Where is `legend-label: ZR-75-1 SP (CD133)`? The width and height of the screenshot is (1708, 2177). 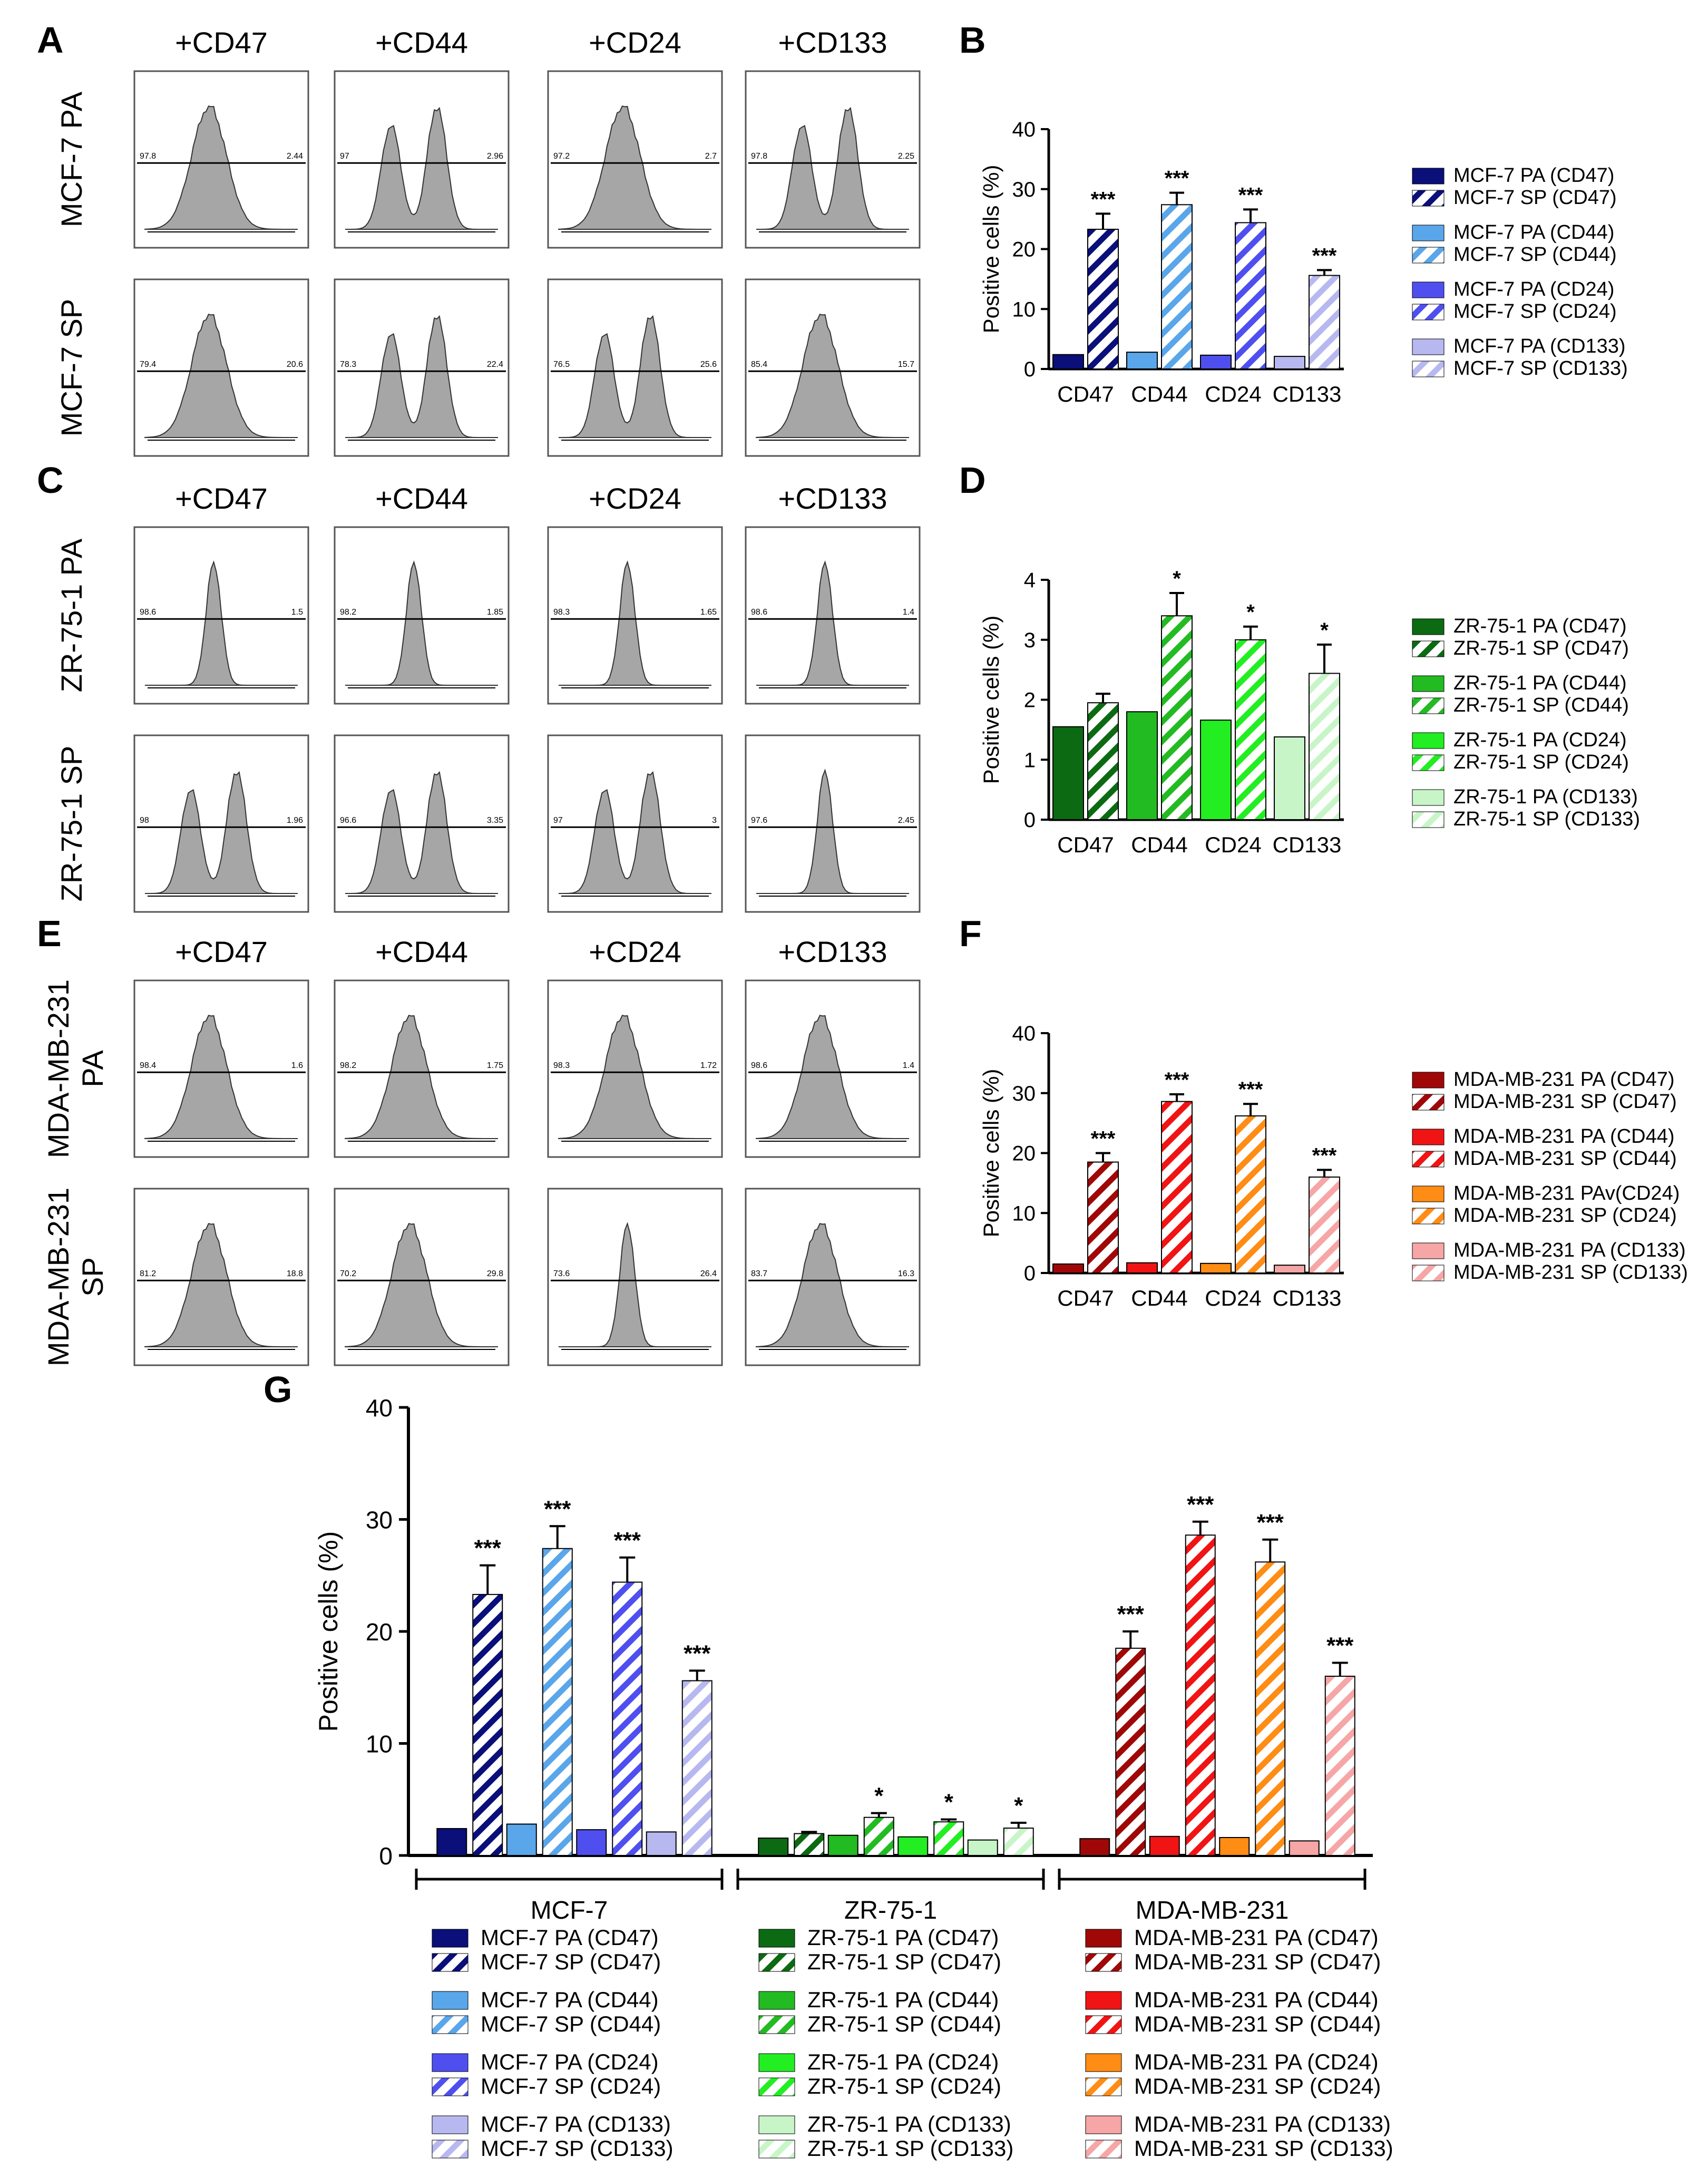
legend-label: ZR-75-1 SP (CD133) is located at coordinates (910, 2148).